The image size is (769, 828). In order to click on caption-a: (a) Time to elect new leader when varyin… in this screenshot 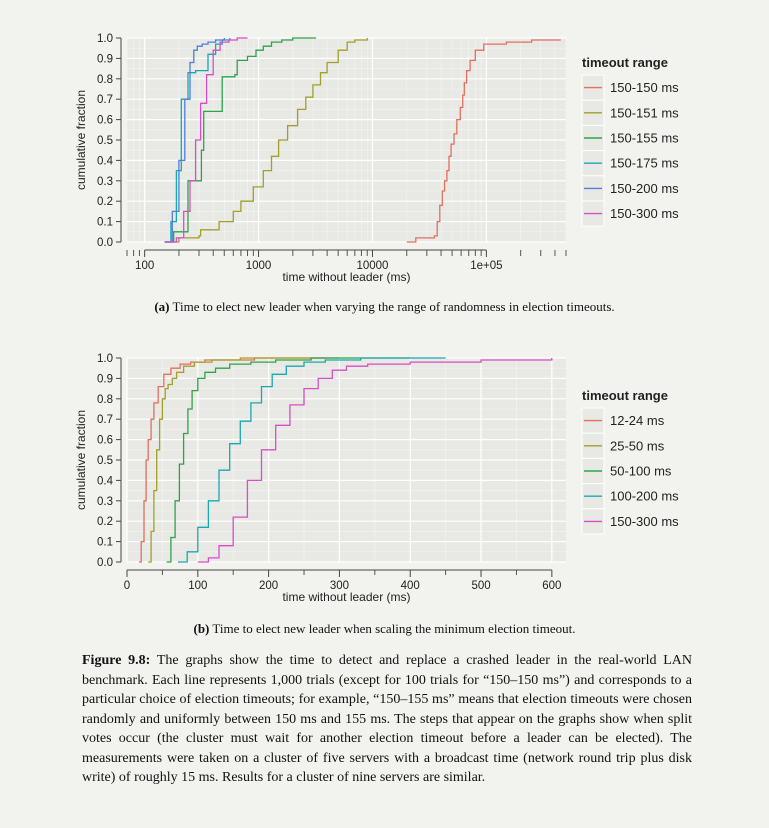, I will do `click(384, 307)`.